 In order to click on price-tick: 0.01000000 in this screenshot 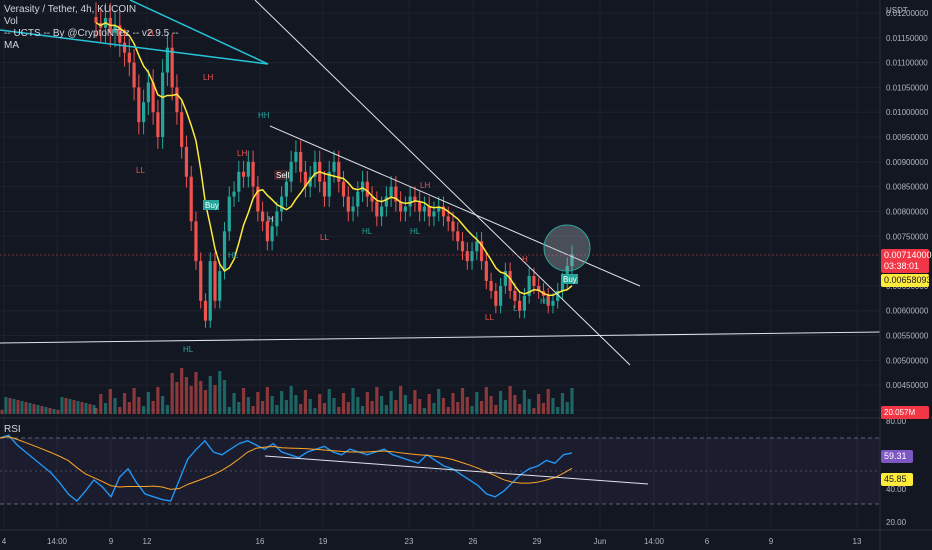, I will do `click(907, 112)`.